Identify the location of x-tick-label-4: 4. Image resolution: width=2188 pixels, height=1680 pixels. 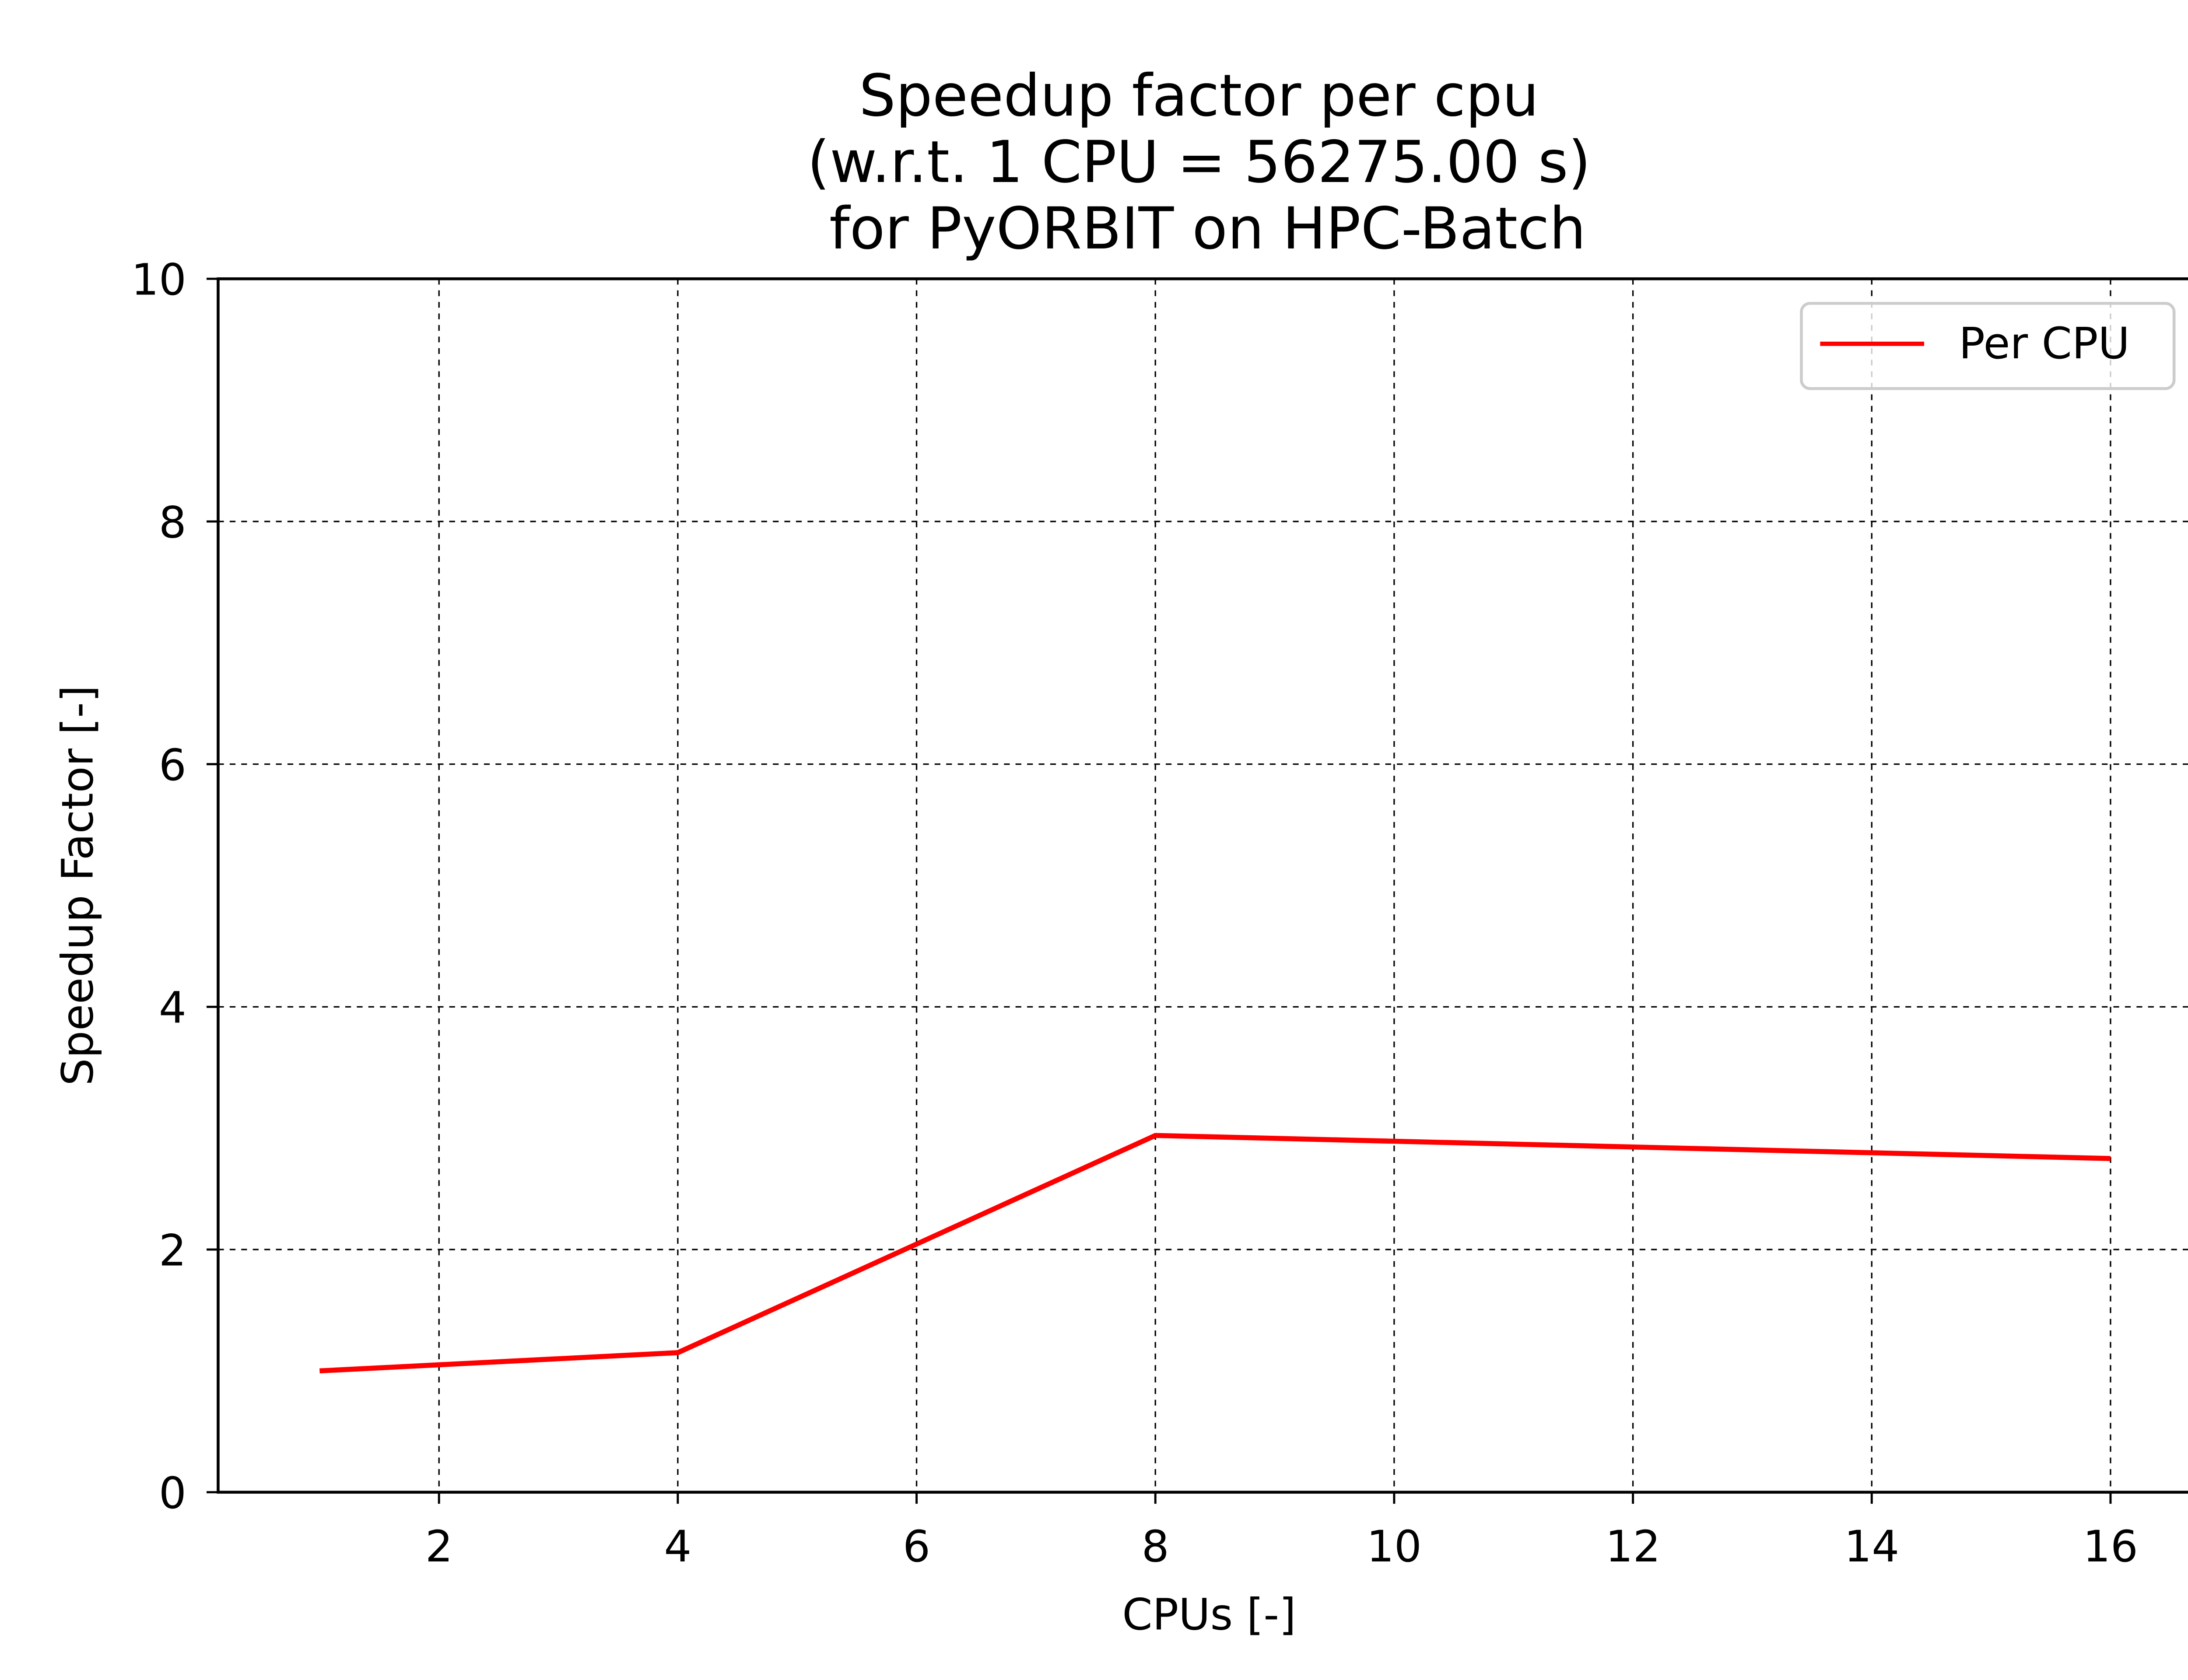
(677, 1547).